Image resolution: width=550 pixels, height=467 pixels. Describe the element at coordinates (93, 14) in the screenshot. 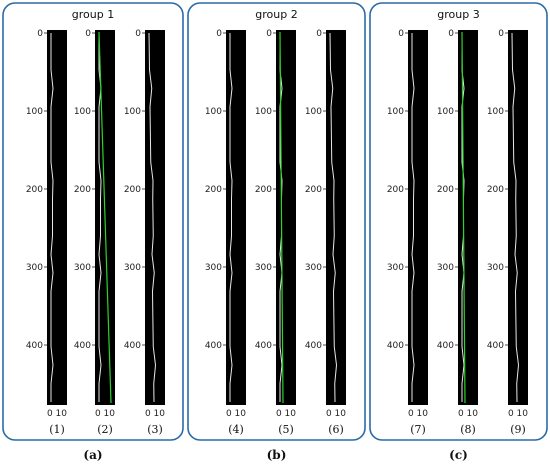

I see `group-title: group 1` at that location.